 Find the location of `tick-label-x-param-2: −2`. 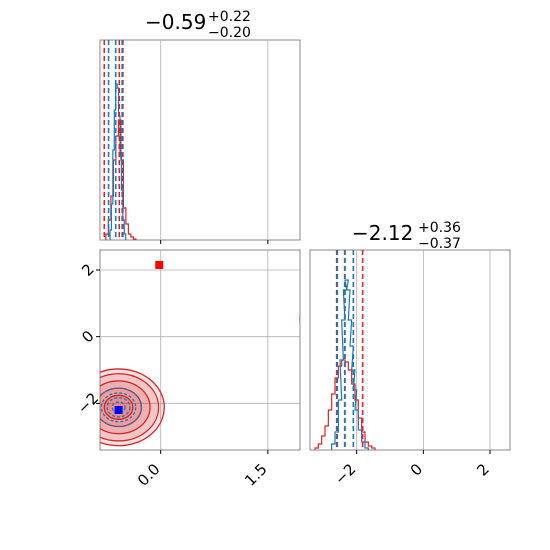

tick-label-x-param-2: −2 is located at coordinates (345, 474).